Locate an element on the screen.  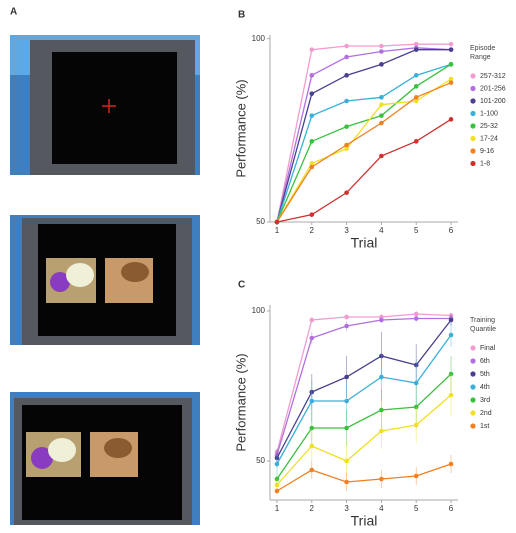
legend-label: 5th is located at coordinates (485, 374).